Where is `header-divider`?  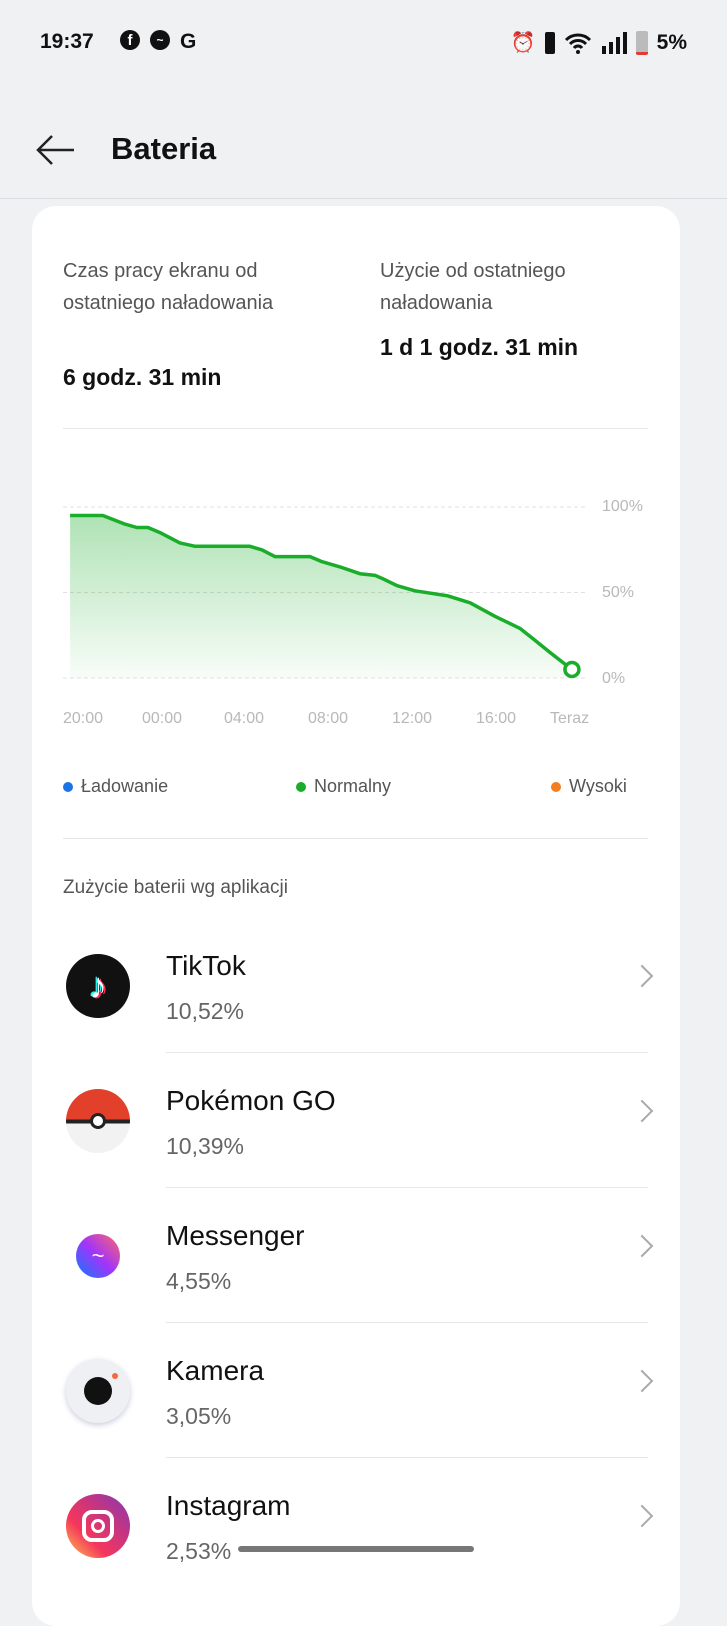
header-divider is located at coordinates (363, 198).